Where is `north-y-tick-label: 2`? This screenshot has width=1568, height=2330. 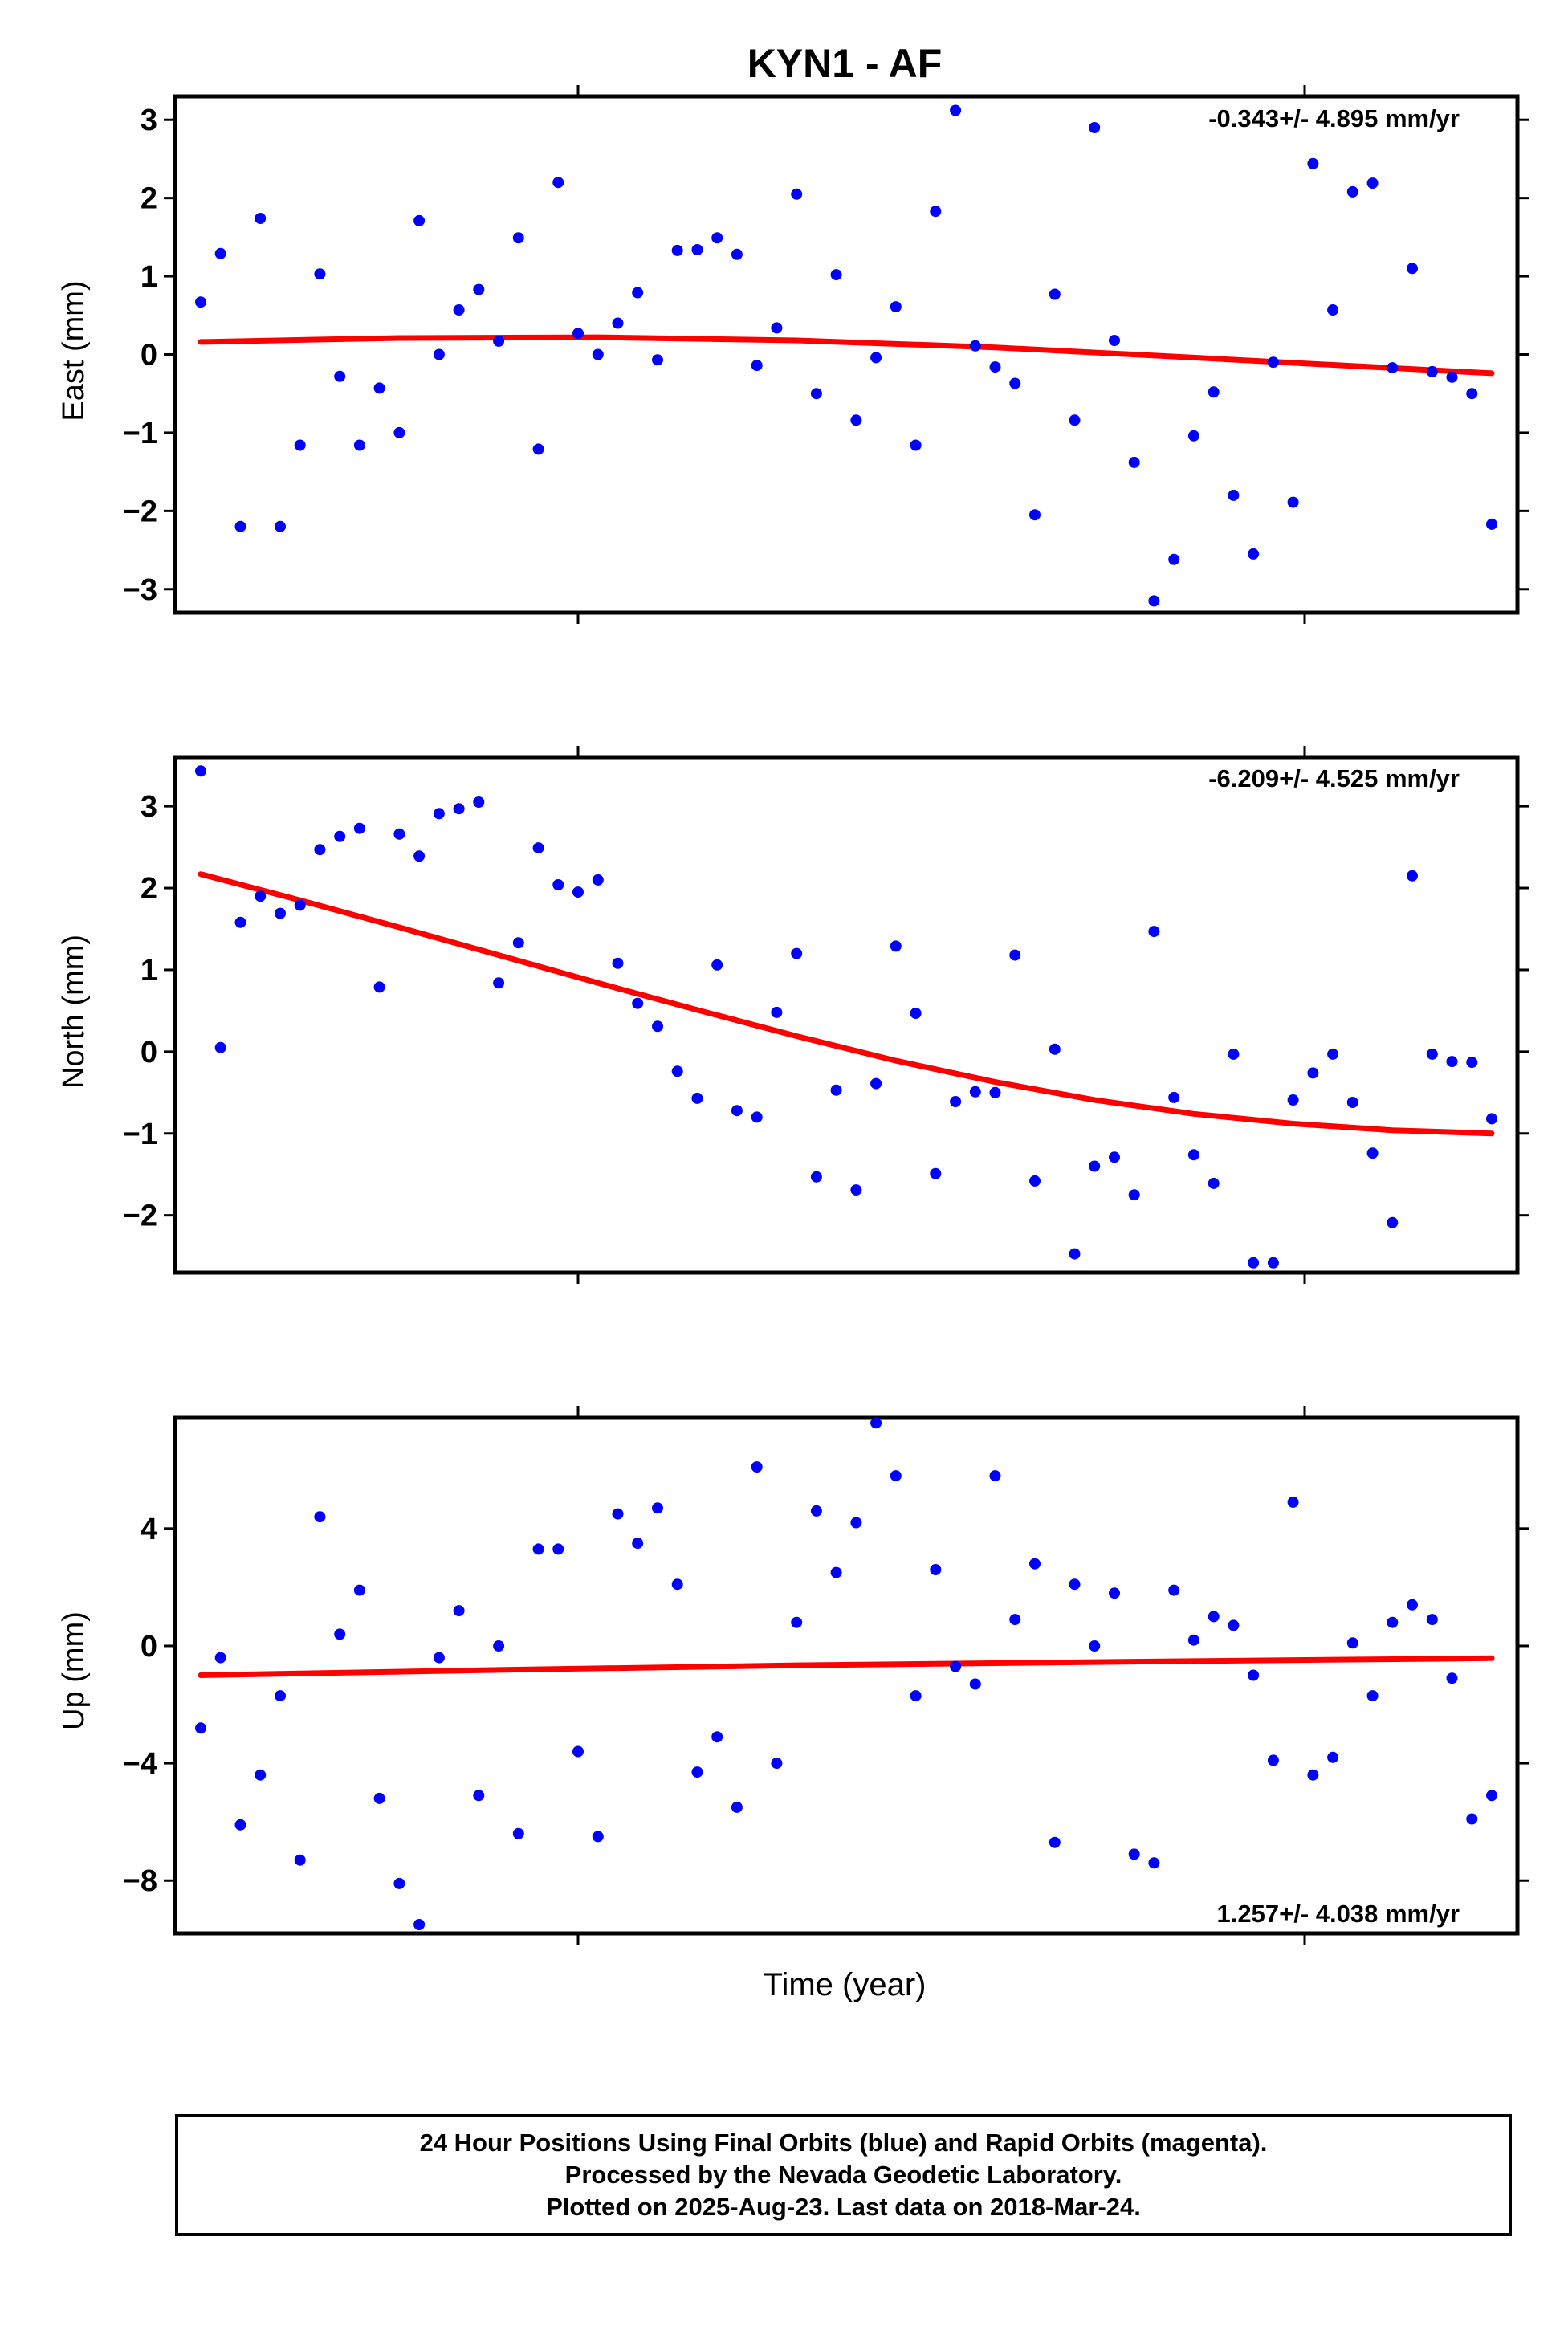
north-y-tick-label: 2 is located at coordinates (149, 889).